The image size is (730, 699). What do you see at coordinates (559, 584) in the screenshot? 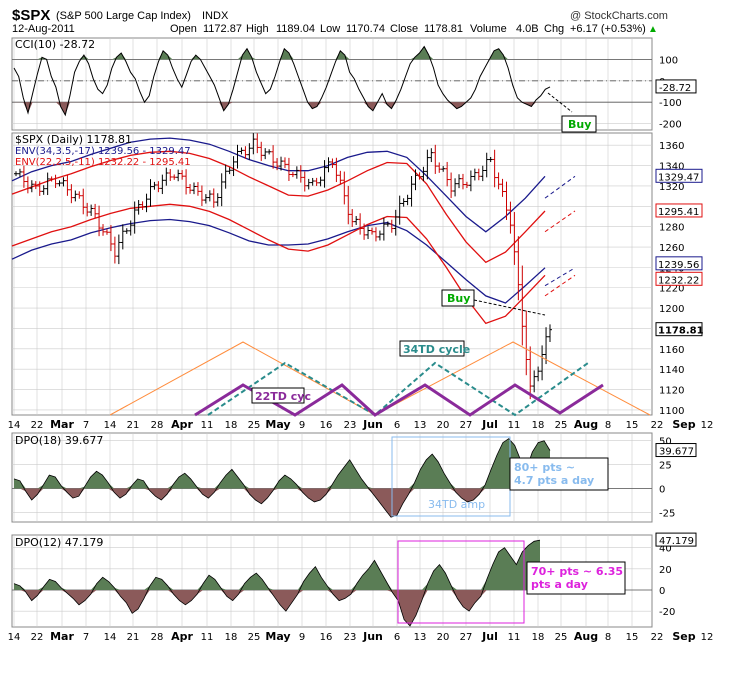
I see `callout-line: pts a day` at bounding box center [559, 584].